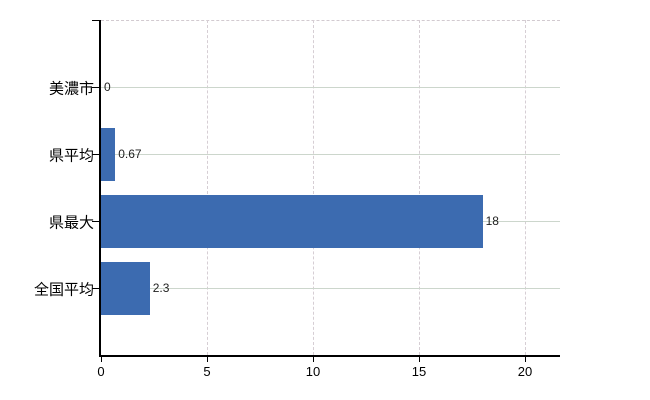 This screenshot has height=400, width=650. What do you see at coordinates (419, 371) in the screenshot?
I see `x-tick-label: 15` at bounding box center [419, 371].